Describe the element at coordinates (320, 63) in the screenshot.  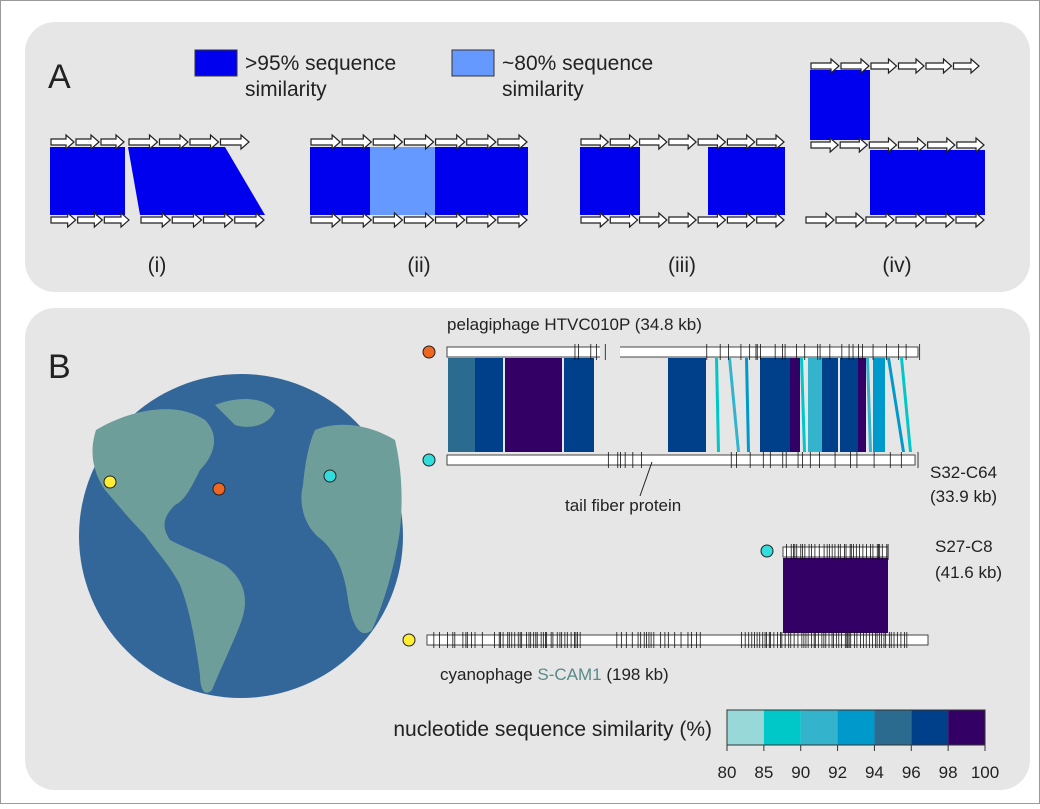
I see `legend-text: >95% sequence` at that location.